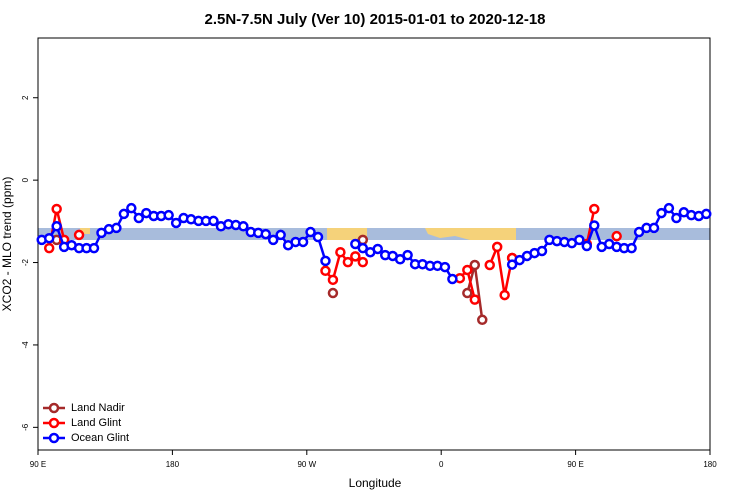 This screenshot has height=500, width=750. Describe the element at coordinates (25, 97) in the screenshot. I see `y-tick-label: 2` at that location.